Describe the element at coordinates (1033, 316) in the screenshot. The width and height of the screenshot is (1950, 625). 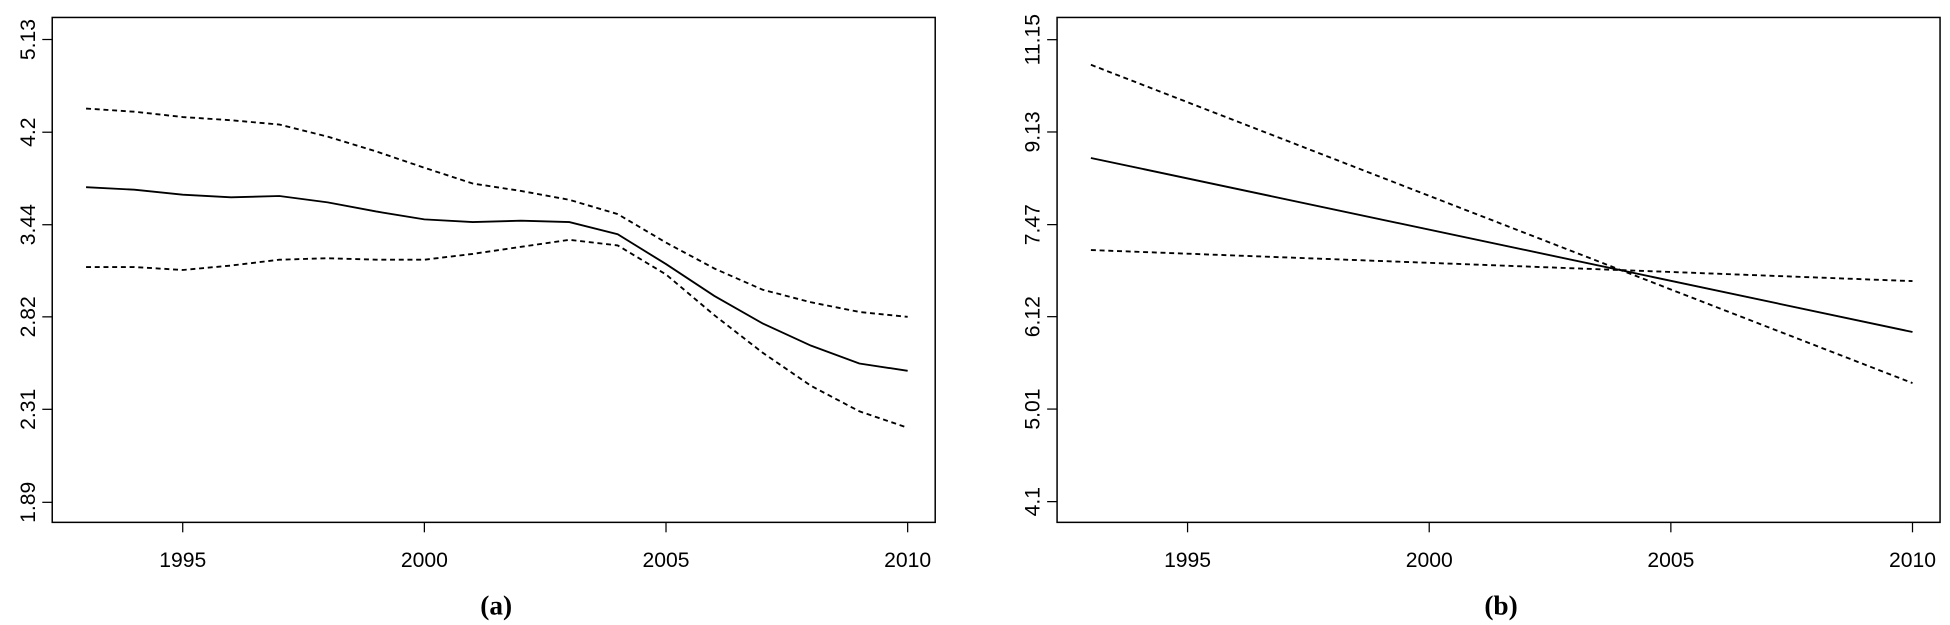
I see `y-tick-label: 6.12` at that location.